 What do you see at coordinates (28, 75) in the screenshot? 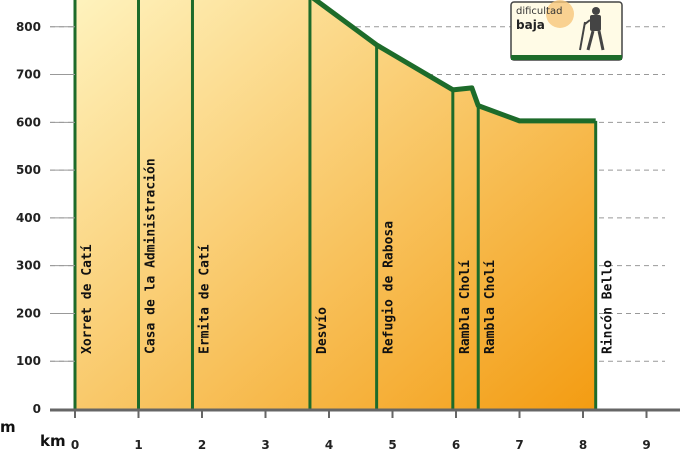
I see `y-tick-label: 700` at bounding box center [28, 75].